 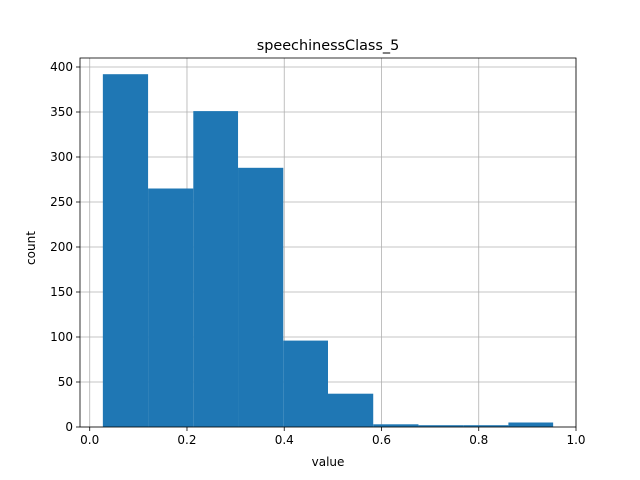 What do you see at coordinates (61, 67) in the screenshot?
I see `y-tick-label: 400` at bounding box center [61, 67].